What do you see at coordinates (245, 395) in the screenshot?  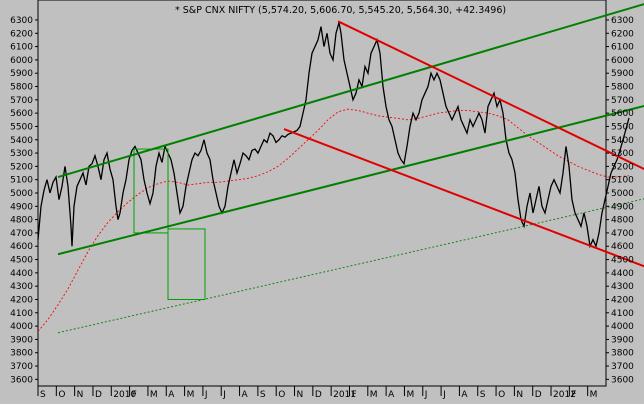 I see `x-tick-label-11: A` at bounding box center [245, 395].